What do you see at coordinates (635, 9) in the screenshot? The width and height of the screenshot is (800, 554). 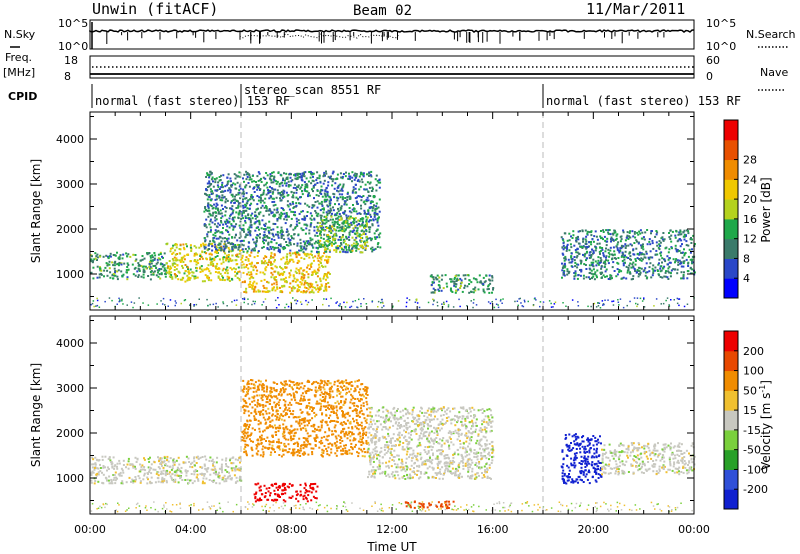 I see `date-title: 11/Mar/2011` at bounding box center [635, 9].